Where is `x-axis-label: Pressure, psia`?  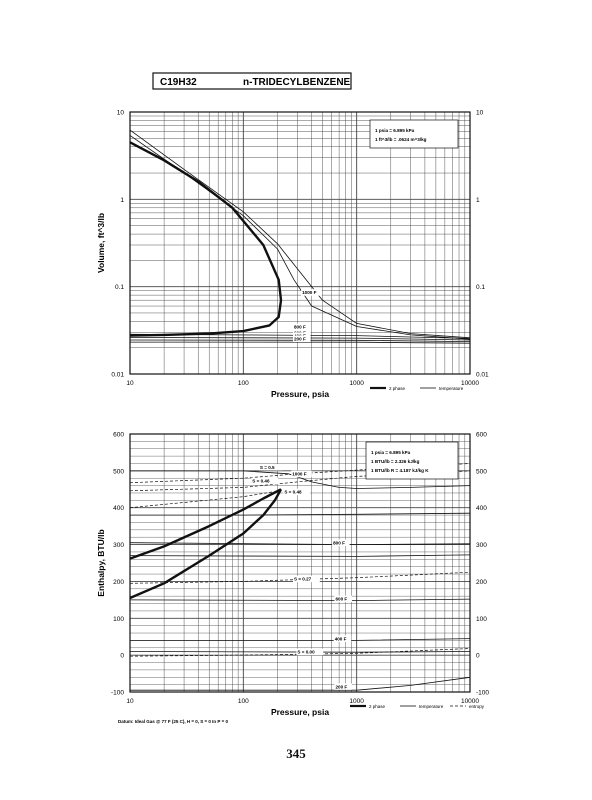 x-axis-label: Pressure, psia is located at coordinates (300, 394).